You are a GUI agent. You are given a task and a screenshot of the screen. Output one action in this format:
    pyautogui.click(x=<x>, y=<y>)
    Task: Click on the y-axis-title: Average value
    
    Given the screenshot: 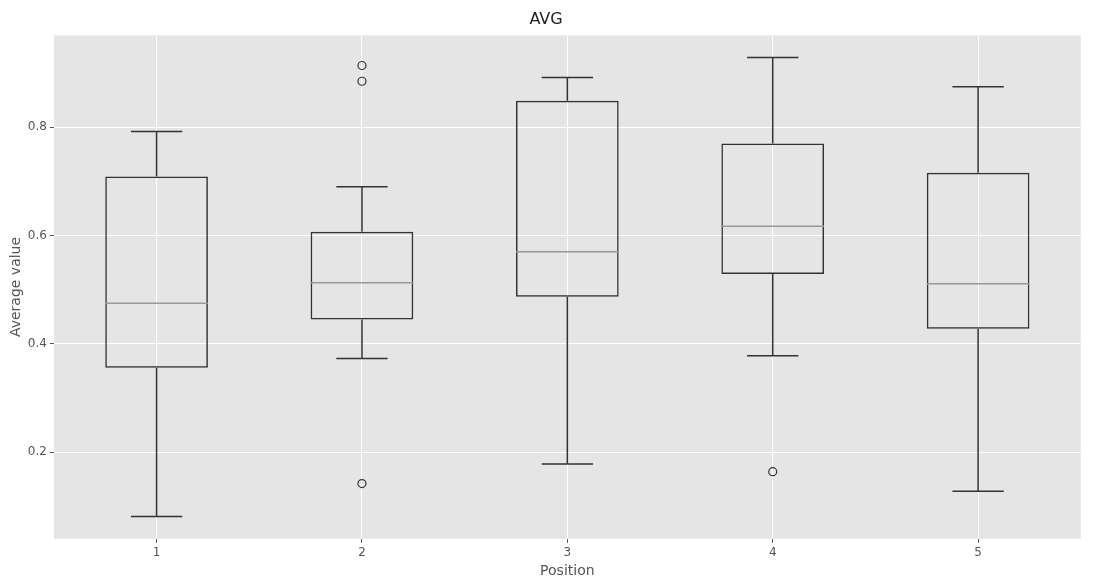 What is the action you would take?
    pyautogui.click(x=15, y=287)
    